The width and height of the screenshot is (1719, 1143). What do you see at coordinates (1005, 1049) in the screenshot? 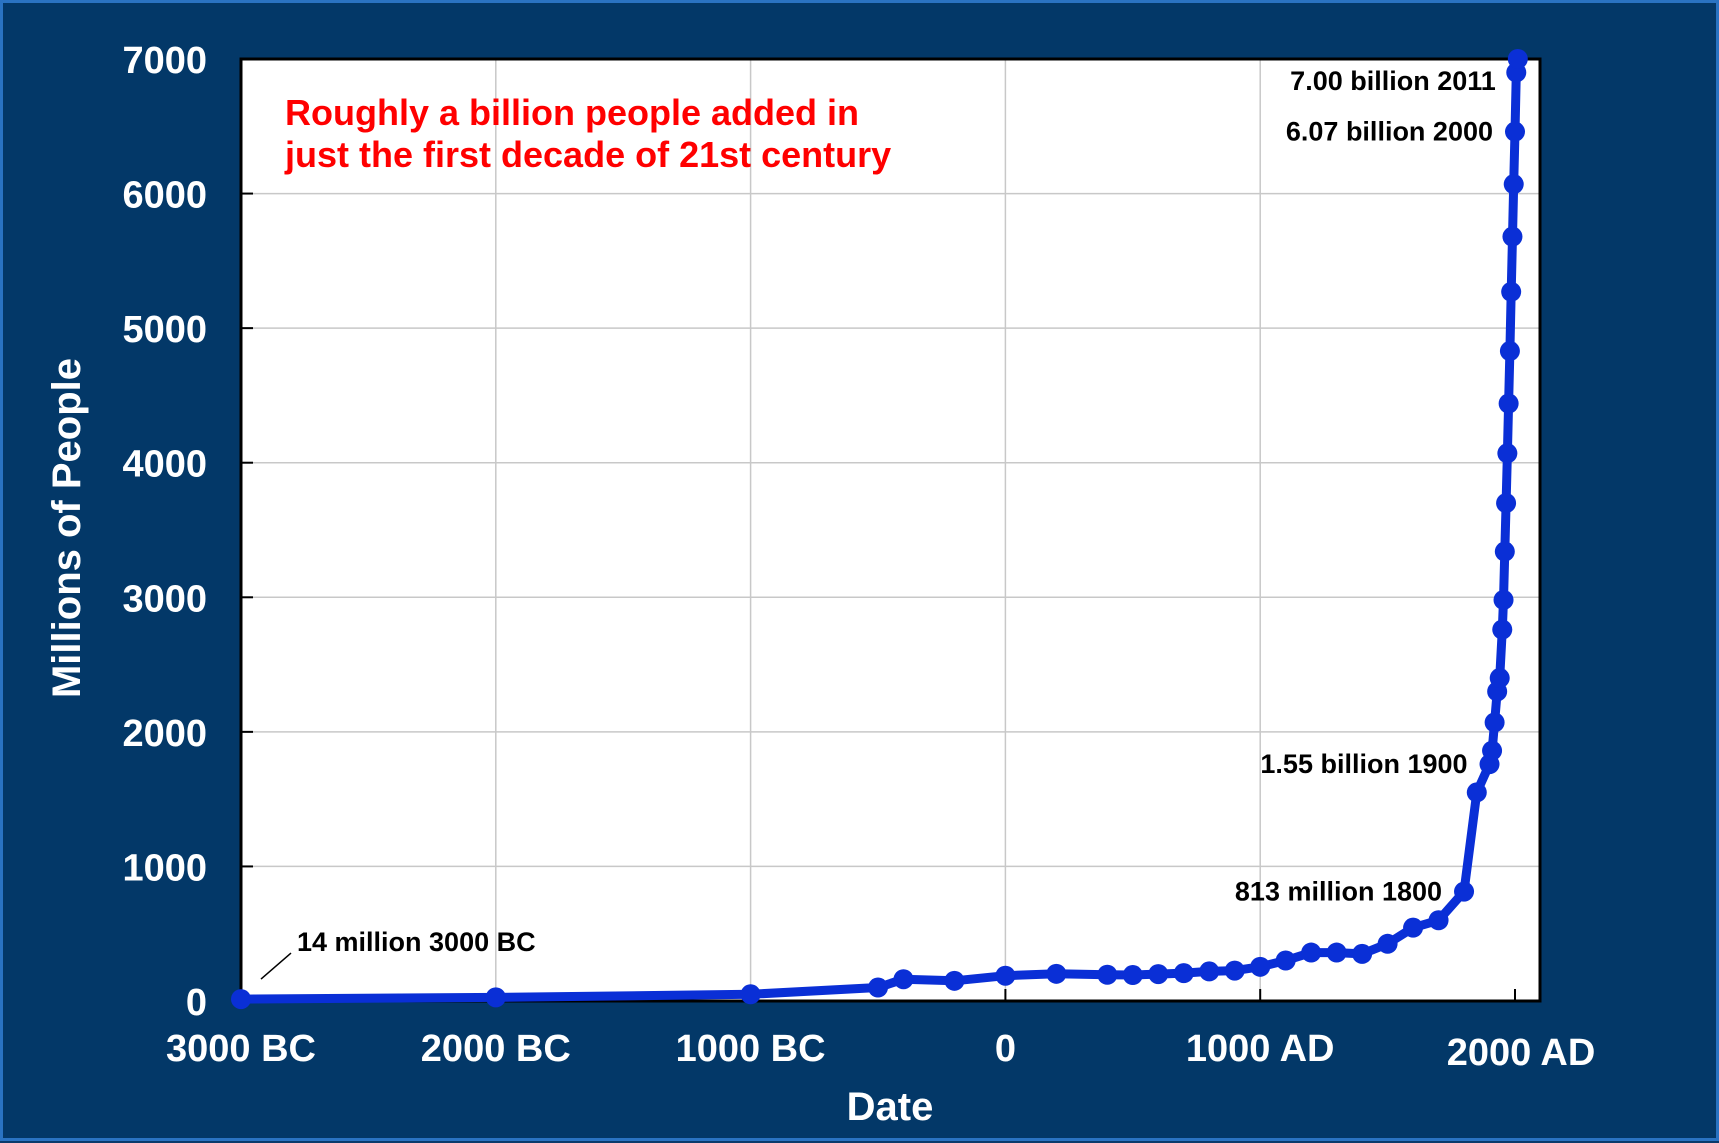
I see `x-tick-label: 0` at bounding box center [1005, 1049].